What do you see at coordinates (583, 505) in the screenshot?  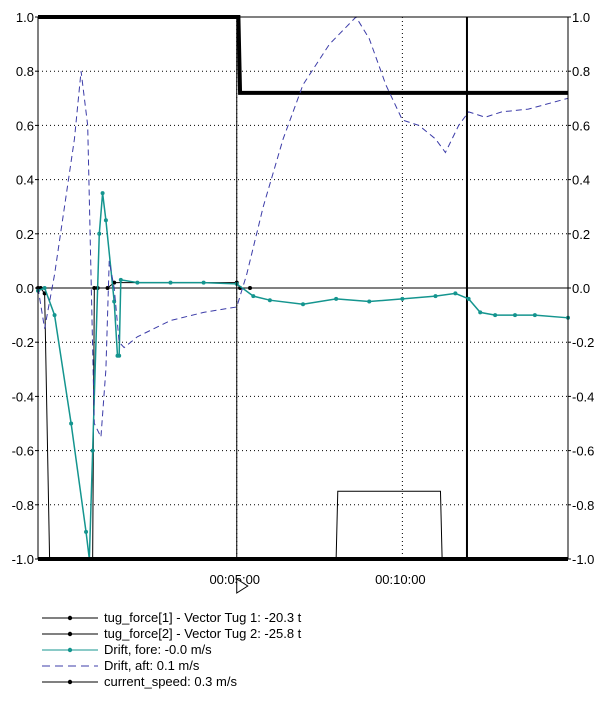 I see `y-tick-label-right: -0.8` at bounding box center [583, 505].